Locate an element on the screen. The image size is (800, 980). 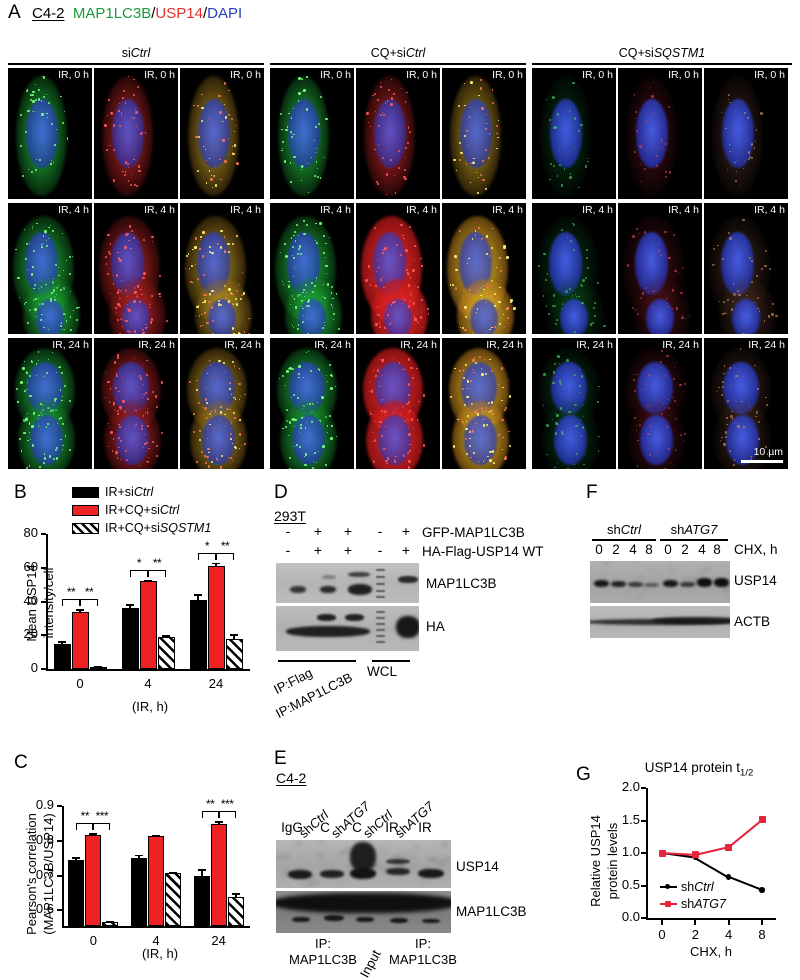
legend-item-ir-cq-sisqstm1: IR+CQ+siSQSTM1 is located at coordinates (141, 528).